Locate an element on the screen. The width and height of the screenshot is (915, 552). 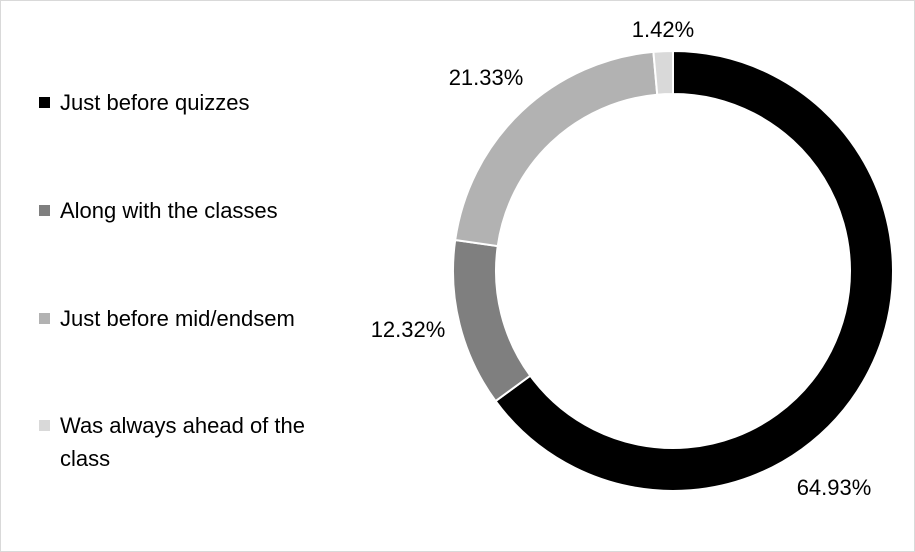
data-label-along-with-the-classes: 12.32% is located at coordinates (408, 329).